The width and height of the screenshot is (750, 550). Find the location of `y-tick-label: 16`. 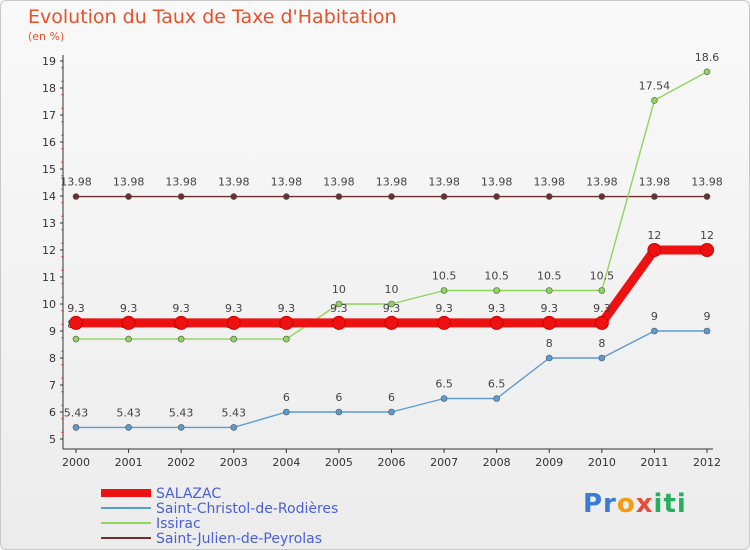

y-tick-label: 16 is located at coordinates (49, 142).